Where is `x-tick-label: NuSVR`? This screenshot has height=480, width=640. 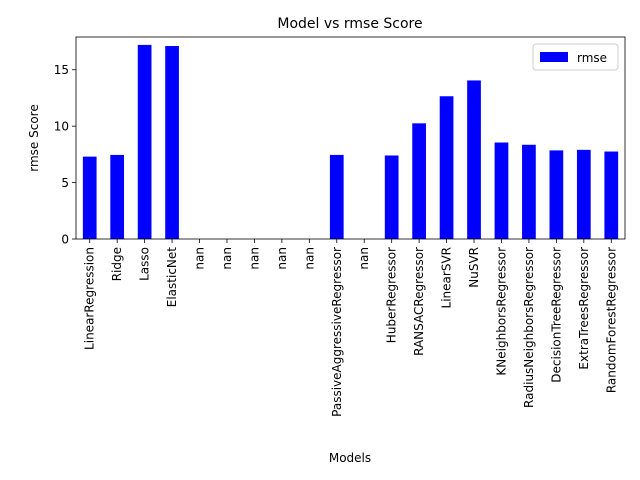
x-tick-label: NuSVR is located at coordinates (474, 267).